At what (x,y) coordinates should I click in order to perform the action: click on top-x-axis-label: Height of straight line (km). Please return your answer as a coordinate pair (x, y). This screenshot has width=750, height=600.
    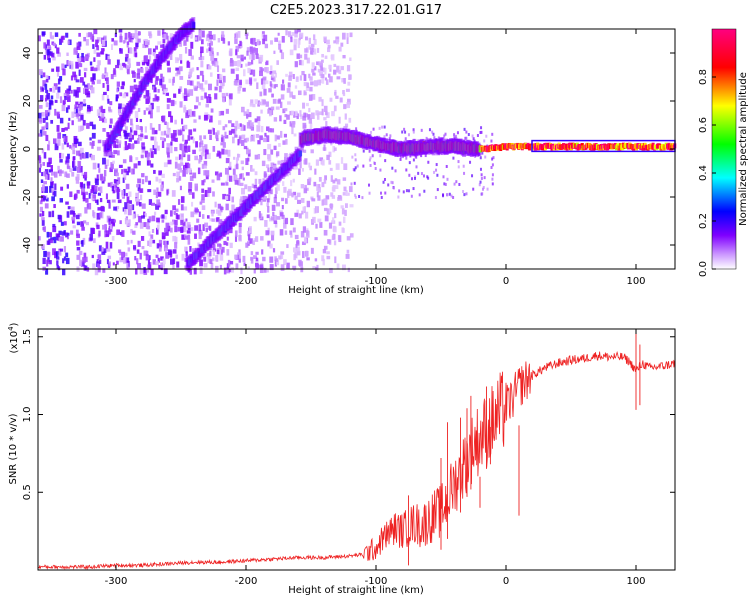
    Looking at the image, I should click on (356, 290).